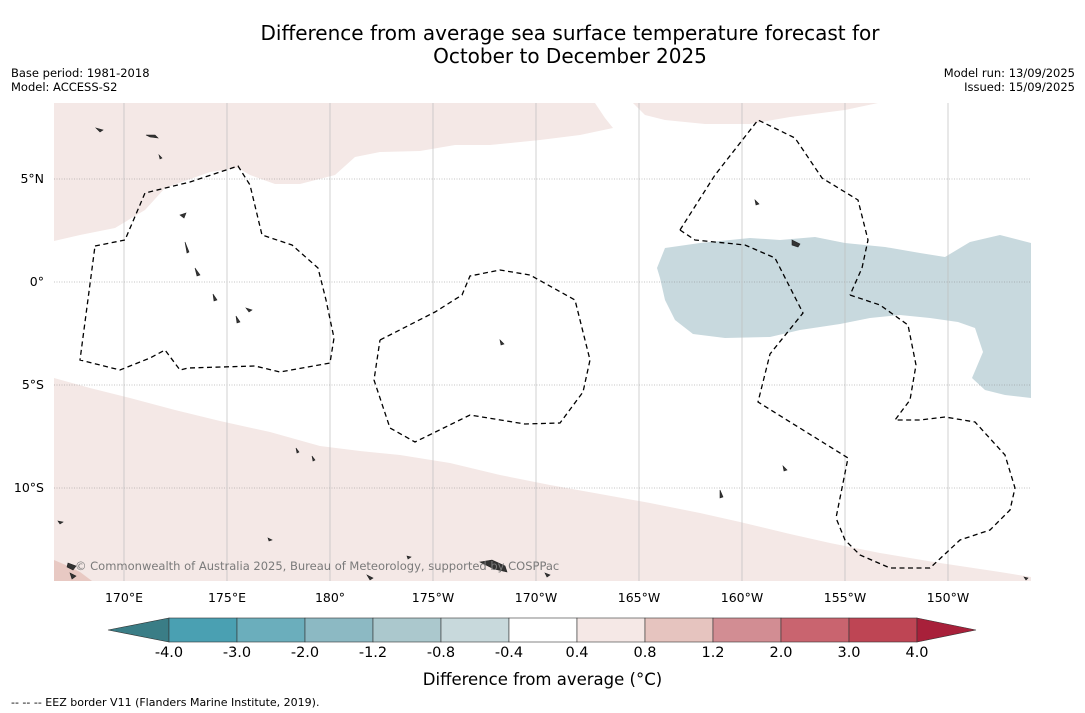  I want to click on colorbar-tick: -3.0, so click(237, 653).